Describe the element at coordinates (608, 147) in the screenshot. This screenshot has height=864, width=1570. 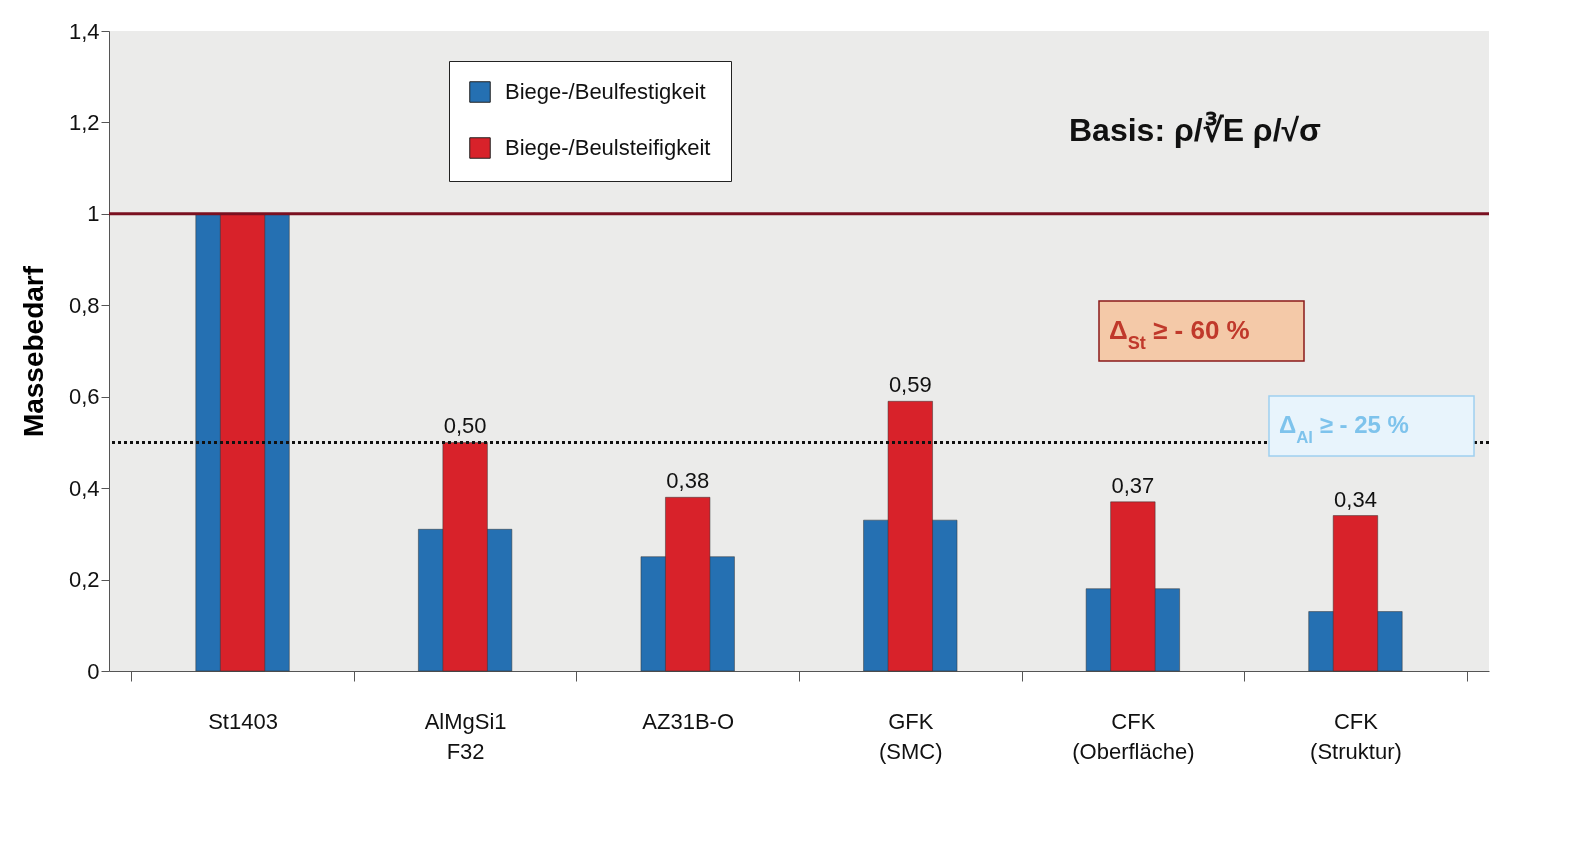
I see `legend-label: Biege-/Beulsteifigkeit` at that location.